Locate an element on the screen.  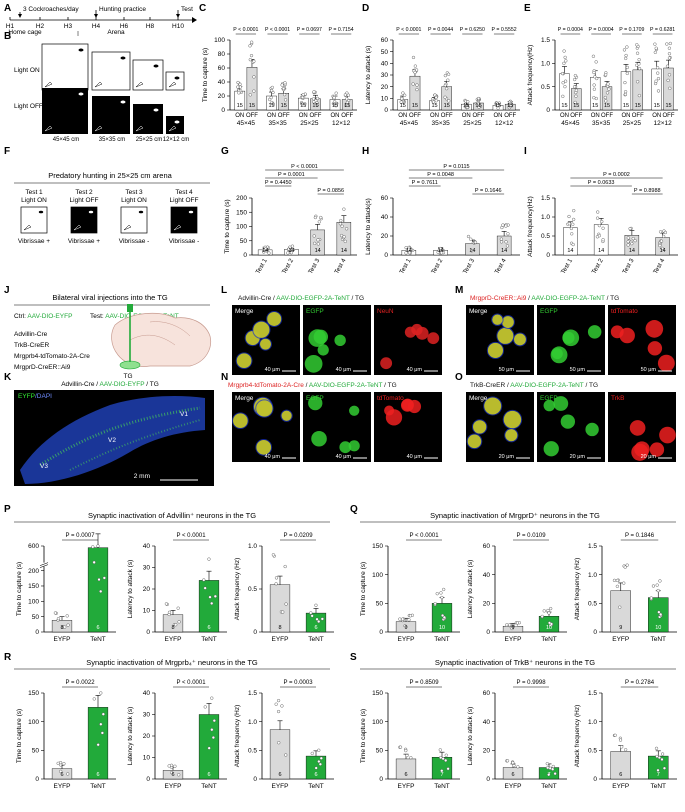
panel-label-l: L is located at coordinates (224, 290).